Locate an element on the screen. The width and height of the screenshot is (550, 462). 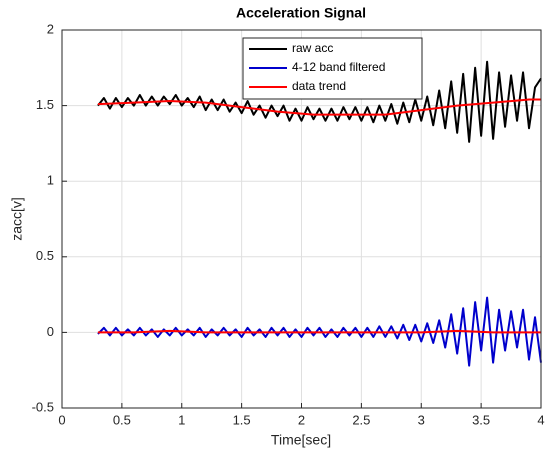
y-tick-label: -0.5 is located at coordinates (43, 406).